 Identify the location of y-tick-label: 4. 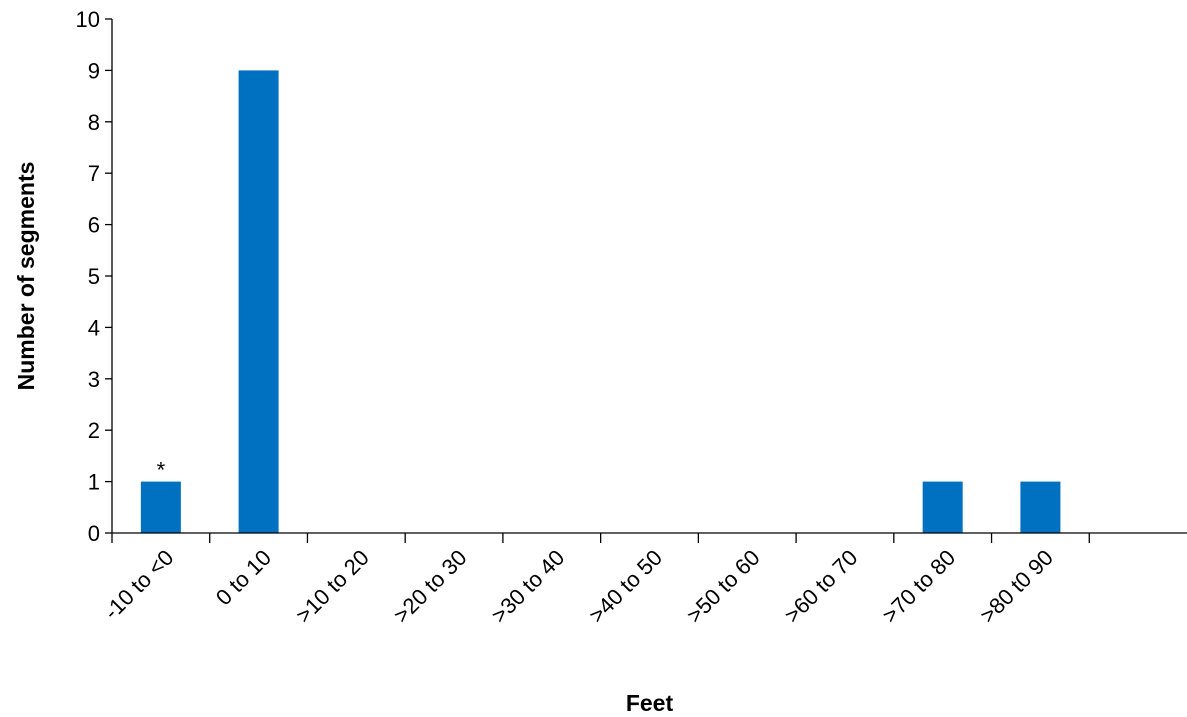
(94, 327).